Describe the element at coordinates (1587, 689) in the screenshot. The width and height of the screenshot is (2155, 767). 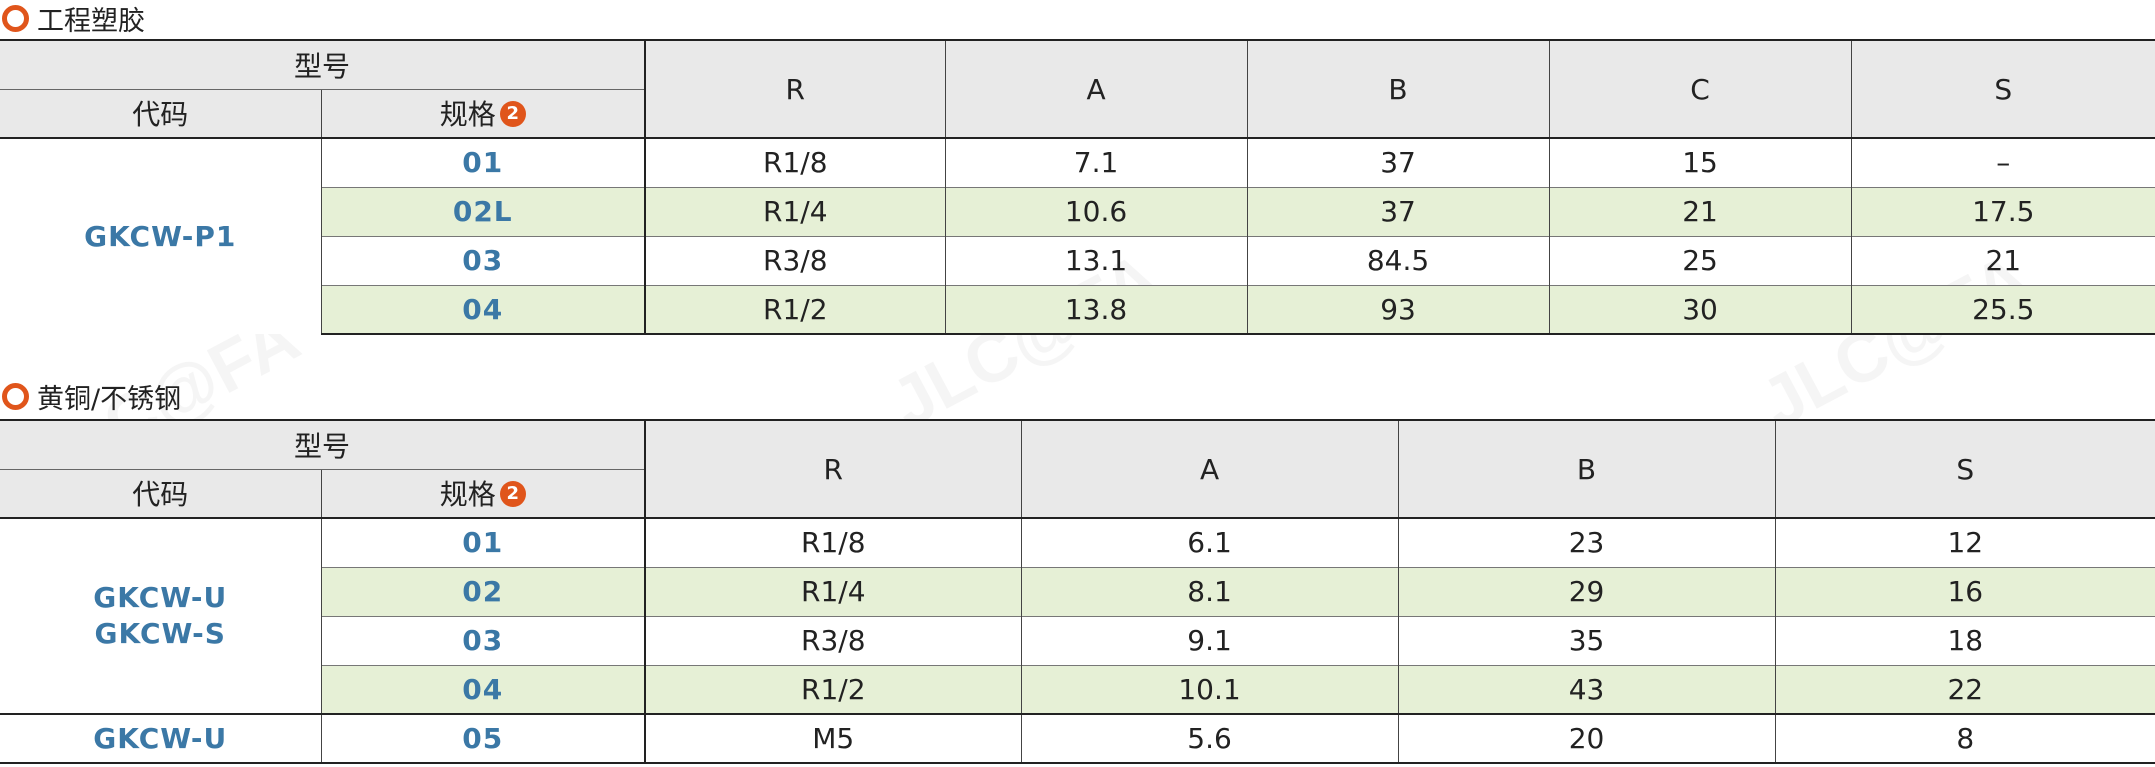
I see `value-cell: 43` at that location.